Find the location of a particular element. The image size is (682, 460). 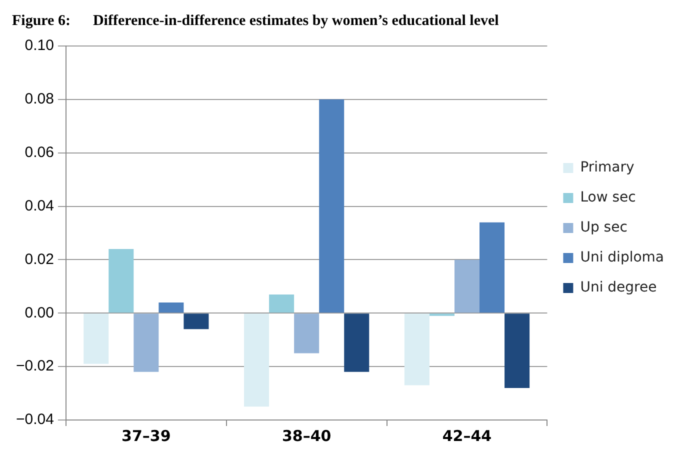

y-tick-label: 0.06 is located at coordinates (39, 152).